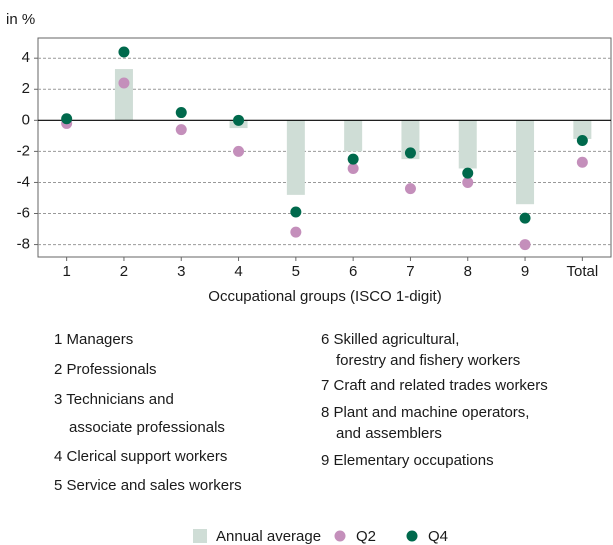 This screenshot has height=545, width=613. What do you see at coordinates (468, 271) in the screenshot?
I see `x-tick-label: 8` at bounding box center [468, 271].